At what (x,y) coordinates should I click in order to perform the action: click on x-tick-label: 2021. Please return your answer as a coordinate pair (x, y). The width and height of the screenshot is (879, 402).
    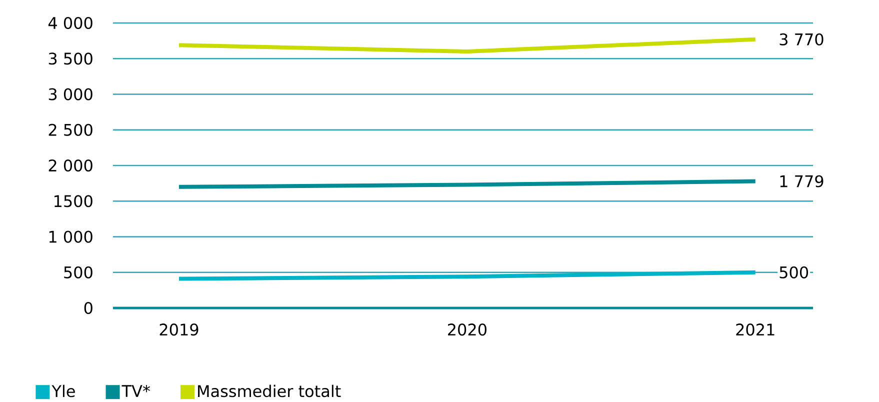
    Looking at the image, I should click on (755, 330).